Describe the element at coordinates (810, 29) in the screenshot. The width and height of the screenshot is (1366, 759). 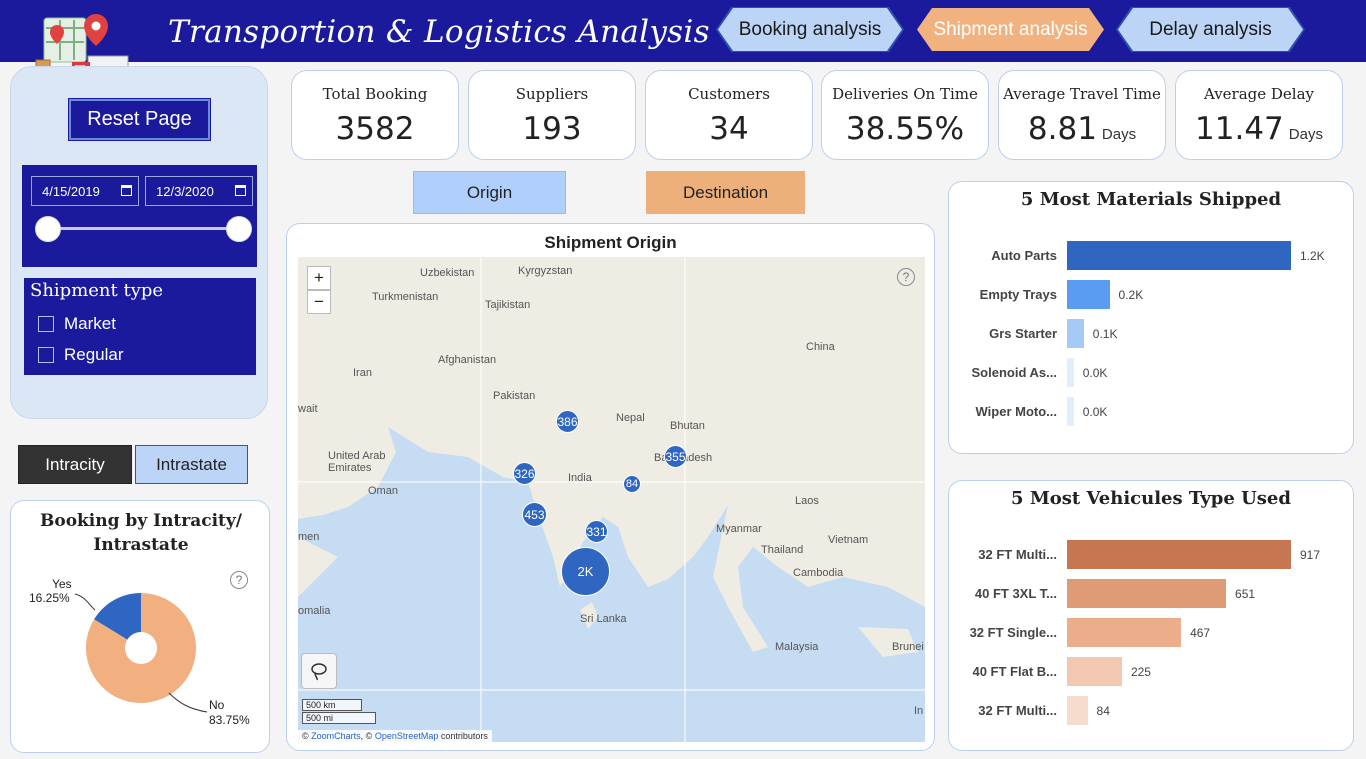
I see `nav-booking-analysis-button: Booking analysis` at that location.